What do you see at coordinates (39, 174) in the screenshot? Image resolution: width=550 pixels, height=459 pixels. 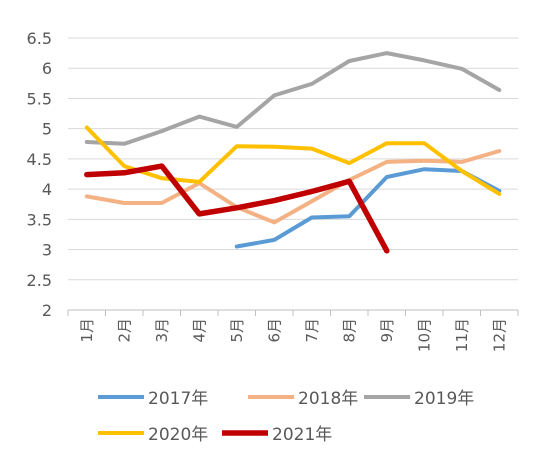 I see `y-tick-labels: 6.5 6 5.5 5 4.5 4 3.5 3 2.5 2` at bounding box center [39, 174].